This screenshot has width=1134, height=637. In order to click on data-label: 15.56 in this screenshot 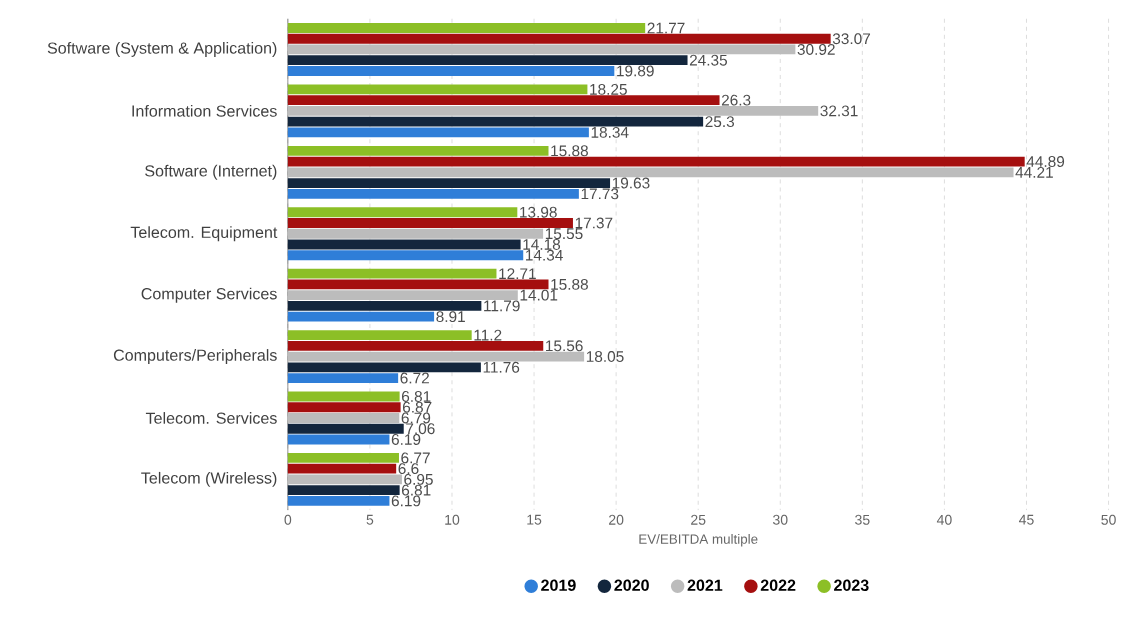, I will do `click(564, 346)`.